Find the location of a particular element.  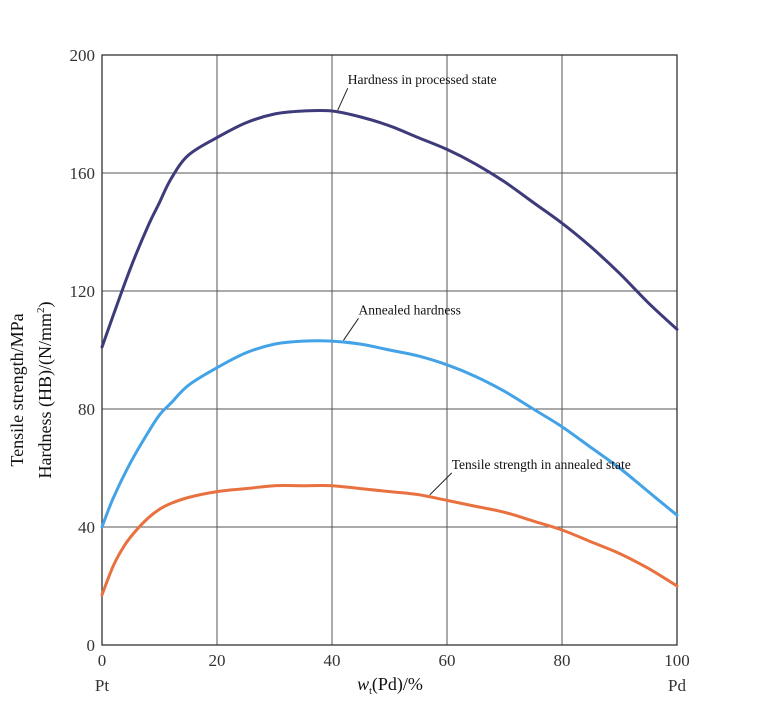

x-end-label-right: Pd is located at coordinates (677, 685).